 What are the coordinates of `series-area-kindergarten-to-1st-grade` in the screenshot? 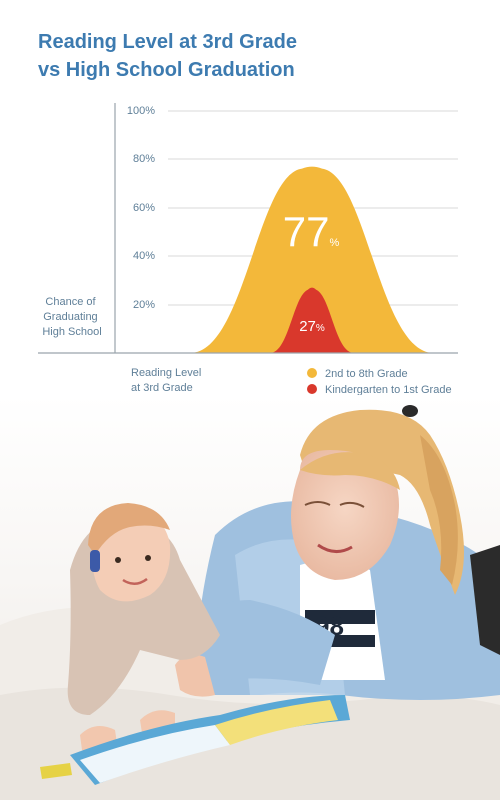 It's located at (312, 320).